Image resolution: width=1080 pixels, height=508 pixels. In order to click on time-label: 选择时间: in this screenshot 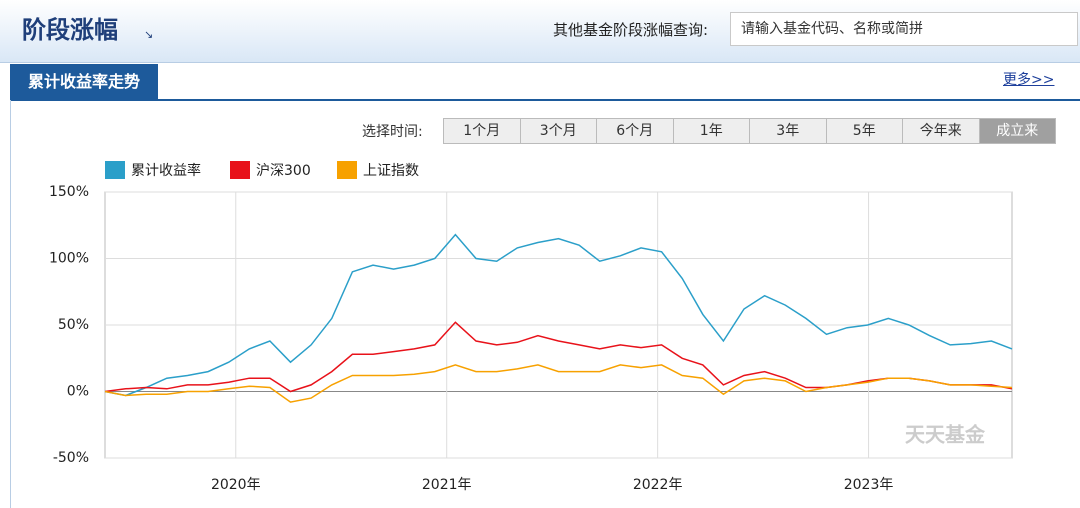, I will do `click(392, 132)`.